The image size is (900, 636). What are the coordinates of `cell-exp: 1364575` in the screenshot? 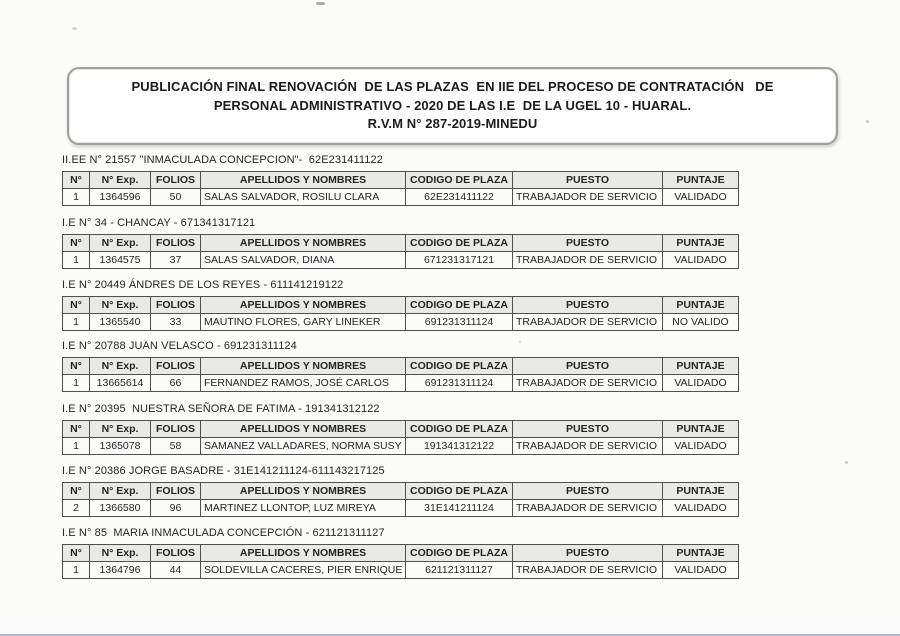 It's located at (120, 260).